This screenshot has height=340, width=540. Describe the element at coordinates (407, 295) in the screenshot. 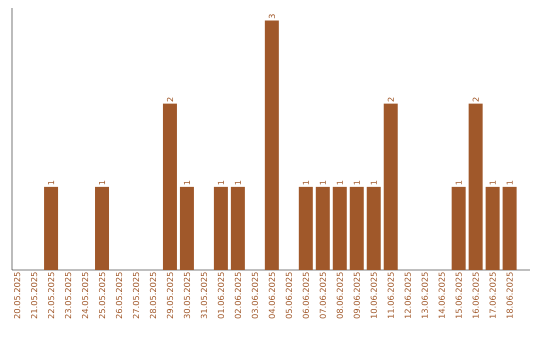

I see `x-tick-label: 12.06.2025` at that location.